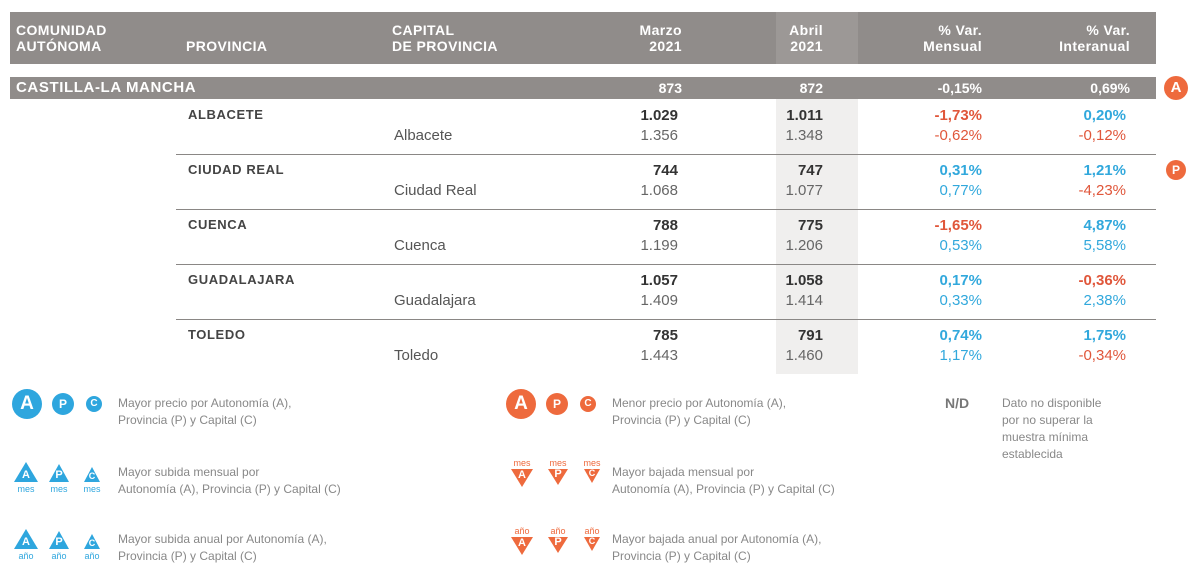 The width and height of the screenshot is (1200, 582). What do you see at coordinates (63, 404) in the screenshot?
I see `max-provincia-icon: P` at bounding box center [63, 404].